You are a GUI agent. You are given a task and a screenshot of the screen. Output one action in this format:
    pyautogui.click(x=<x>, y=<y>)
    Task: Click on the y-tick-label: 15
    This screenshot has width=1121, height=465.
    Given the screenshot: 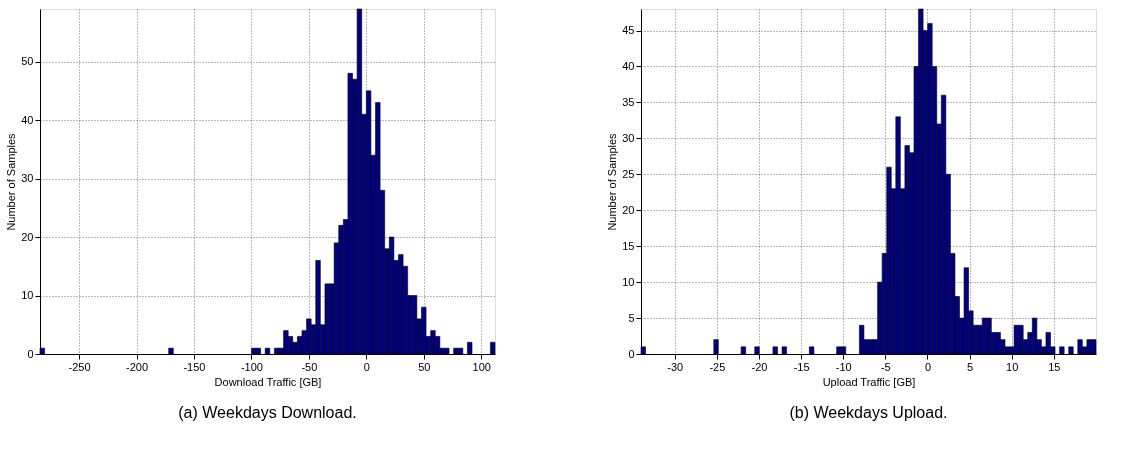 What is the action you would take?
    pyautogui.click(x=628, y=245)
    